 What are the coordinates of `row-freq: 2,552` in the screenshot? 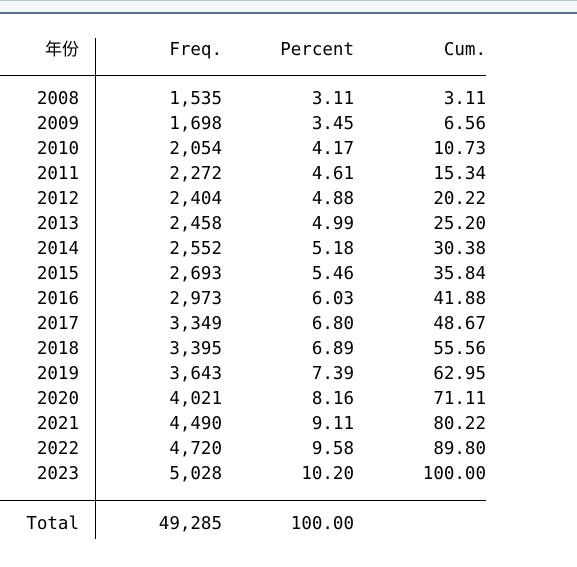 It's located at (195, 249).